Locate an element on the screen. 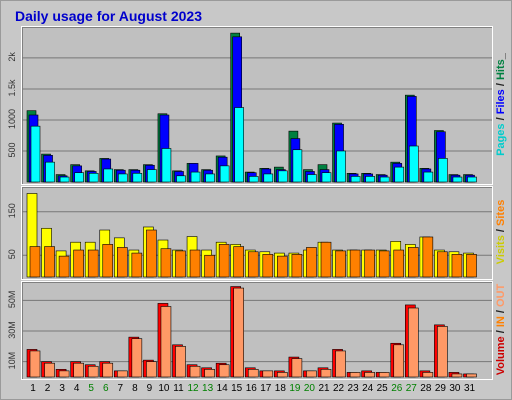 The width and height of the screenshot is (512, 400). x-tick-label: 7 is located at coordinates (121, 388).